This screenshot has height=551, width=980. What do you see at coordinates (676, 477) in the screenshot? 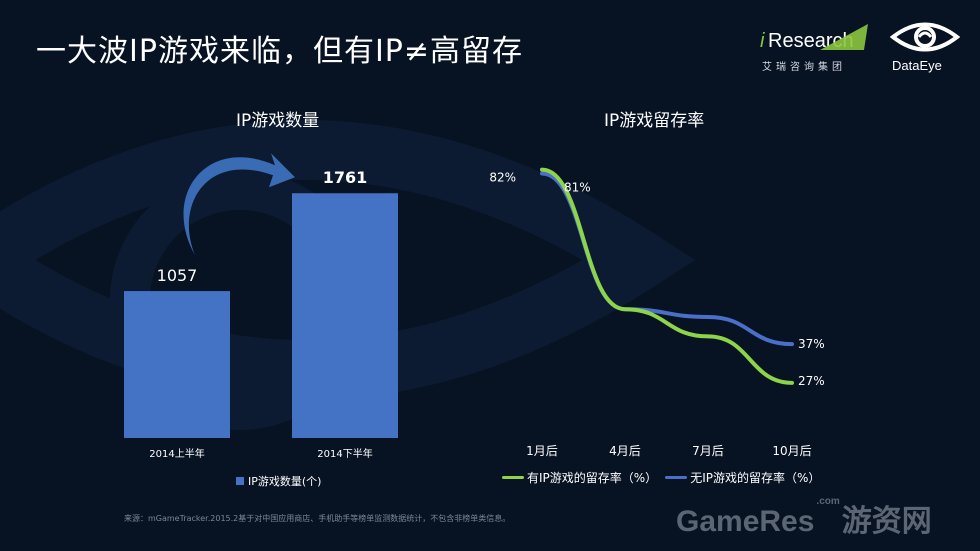
I see `legend-stroke-non-ip` at bounding box center [676, 477].